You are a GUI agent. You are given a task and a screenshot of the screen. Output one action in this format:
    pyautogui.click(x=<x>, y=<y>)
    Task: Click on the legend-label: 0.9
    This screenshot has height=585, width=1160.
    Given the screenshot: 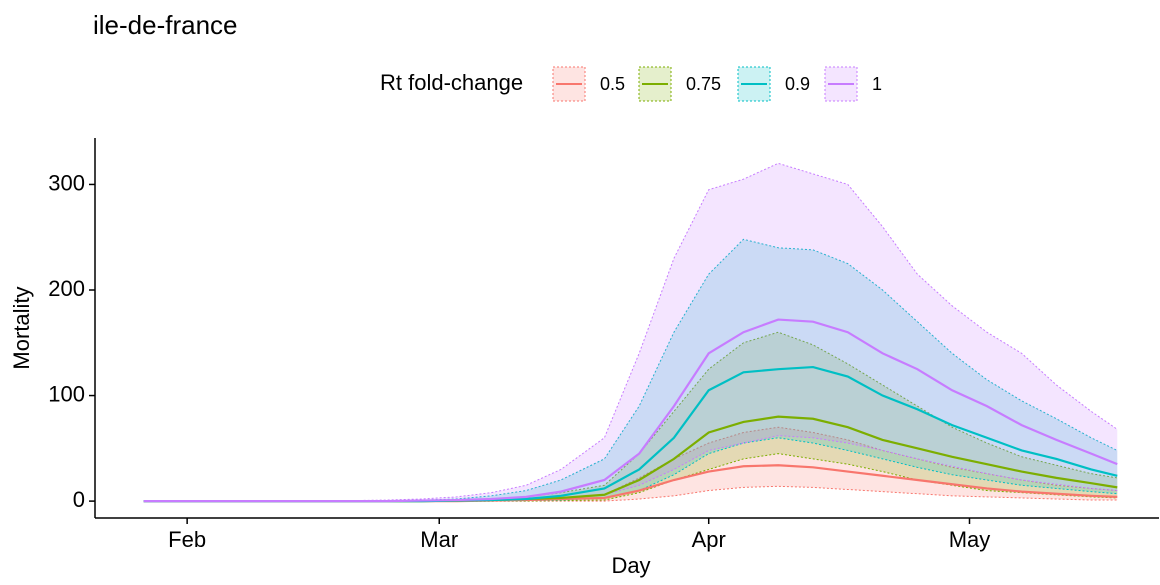 What is the action you would take?
    pyautogui.click(x=797, y=84)
    